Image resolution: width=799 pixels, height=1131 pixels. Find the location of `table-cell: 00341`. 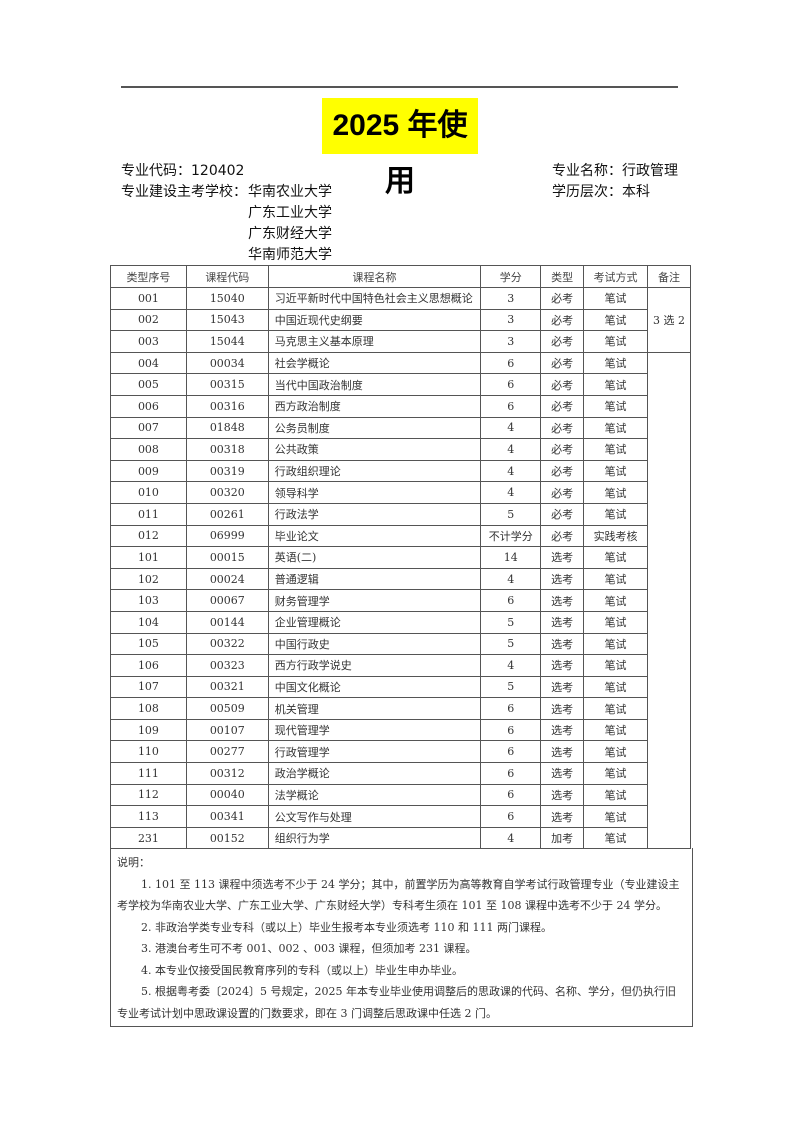

table-cell: 00341 is located at coordinates (227, 816).